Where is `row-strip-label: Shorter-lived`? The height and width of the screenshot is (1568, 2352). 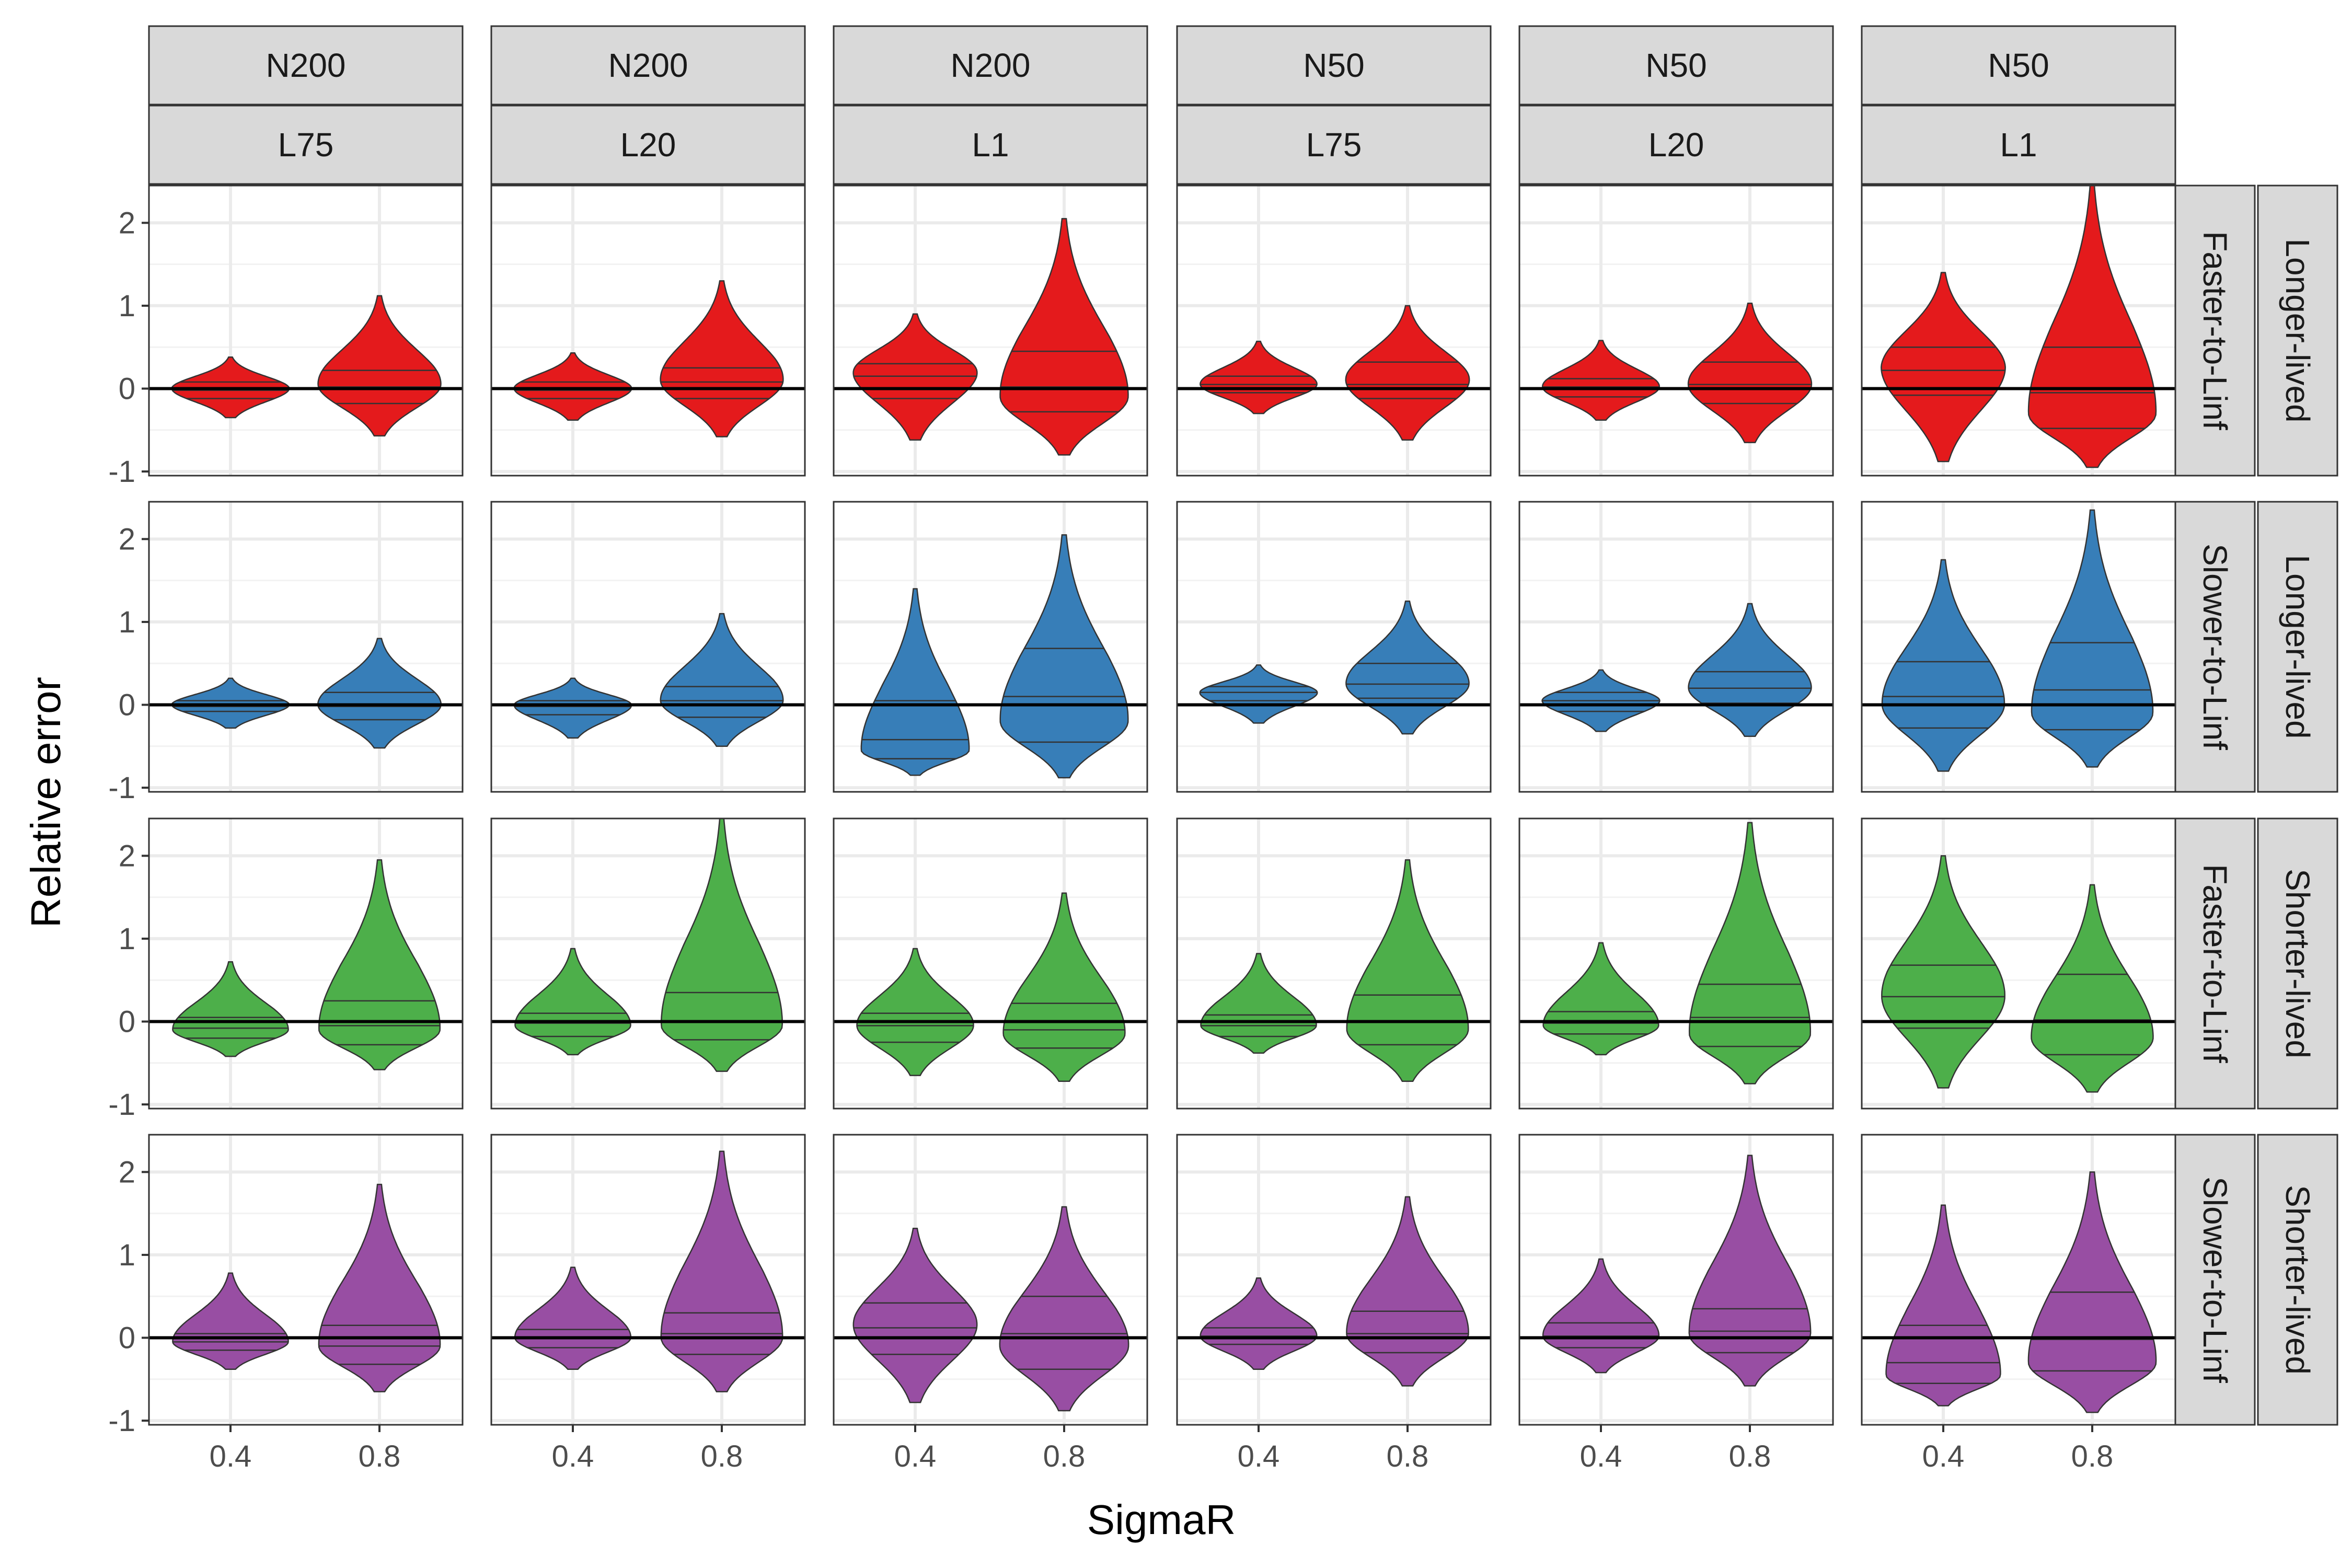
row-strip-label: Shorter-lived is located at coordinates (2297, 1280).